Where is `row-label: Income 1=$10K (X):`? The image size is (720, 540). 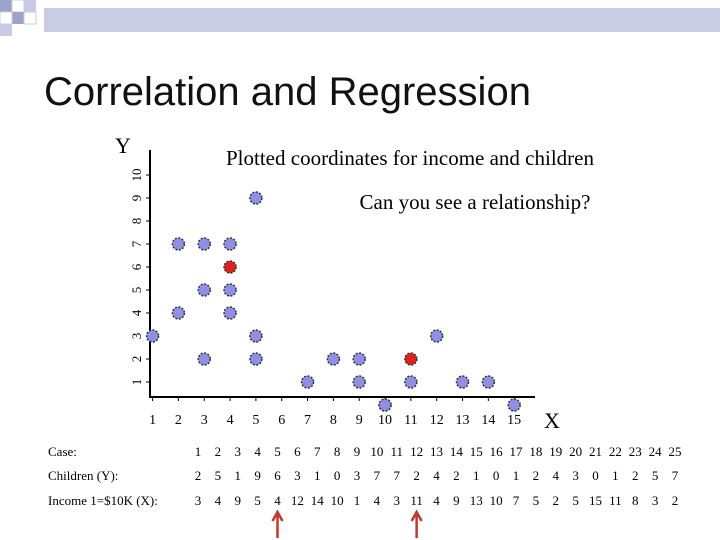
row-label: Income 1=$10K (X): is located at coordinates (103, 500).